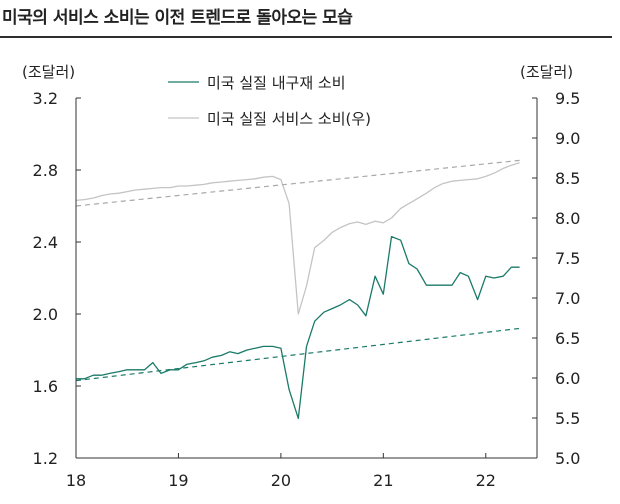 This screenshot has height=504, width=620. What do you see at coordinates (297, 183) in the screenshot?
I see `services-trend-line` at bounding box center [297, 183].